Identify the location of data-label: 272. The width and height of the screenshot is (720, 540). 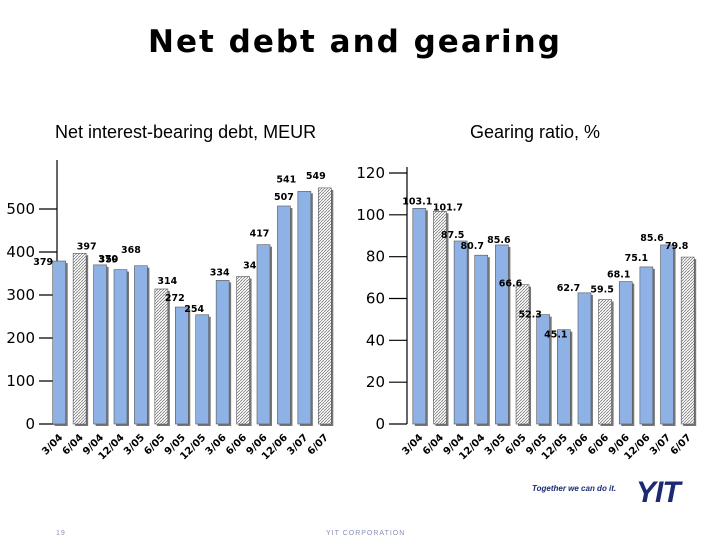
(175, 298).